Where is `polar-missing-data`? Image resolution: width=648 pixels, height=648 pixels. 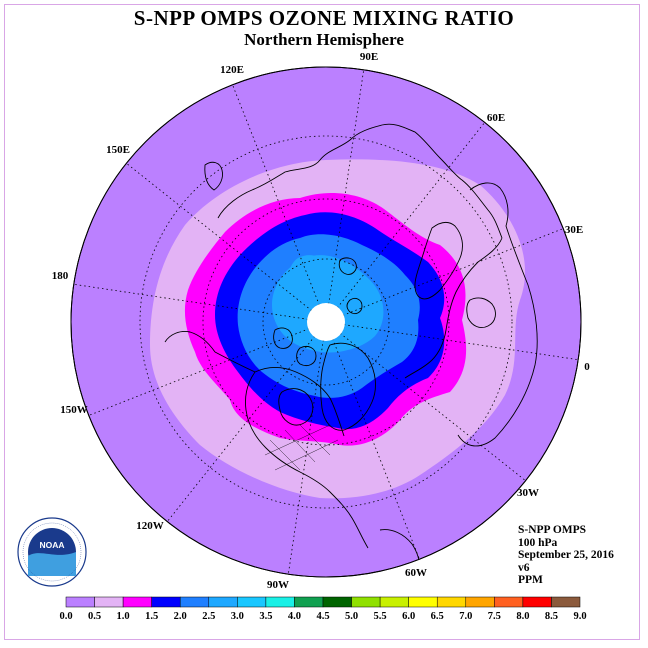
polar-missing-data is located at coordinates (326, 322).